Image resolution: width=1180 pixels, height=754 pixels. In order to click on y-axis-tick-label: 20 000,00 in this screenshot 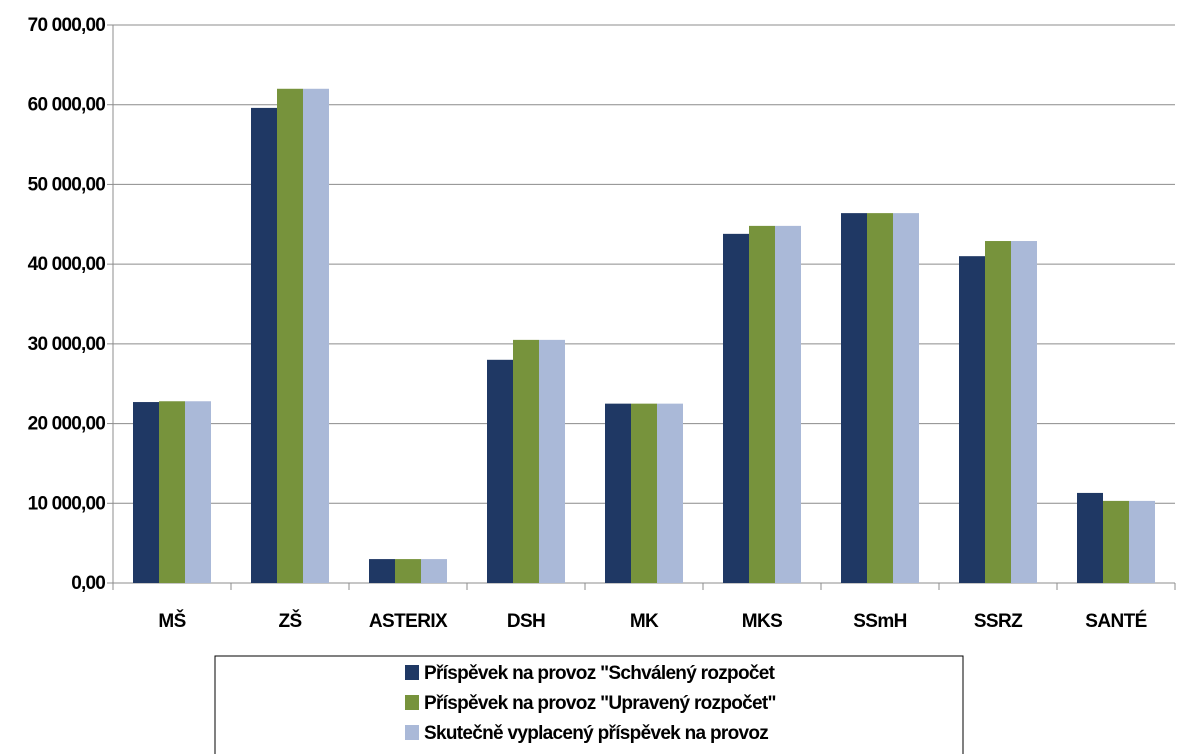, I will do `click(67, 424)`.